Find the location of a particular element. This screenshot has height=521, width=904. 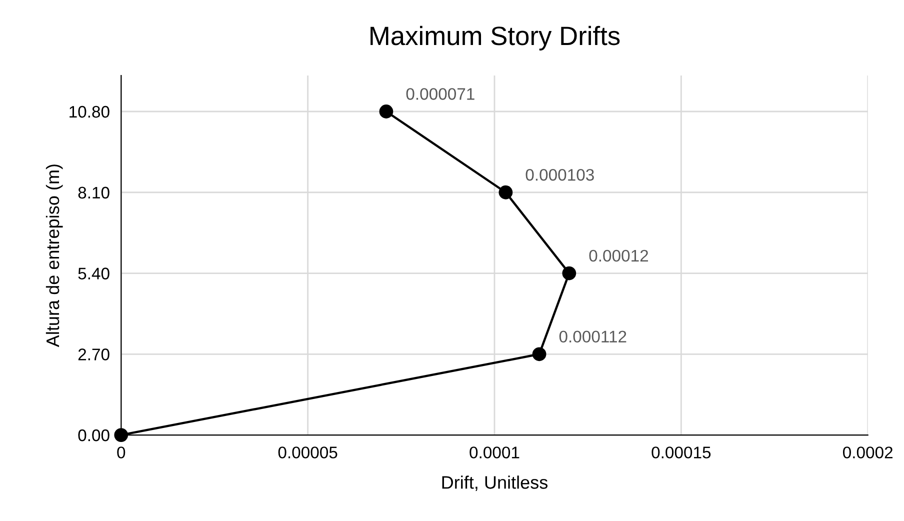

y-axis-title: Altura de entrepiso (m) is located at coordinates (54, 256).